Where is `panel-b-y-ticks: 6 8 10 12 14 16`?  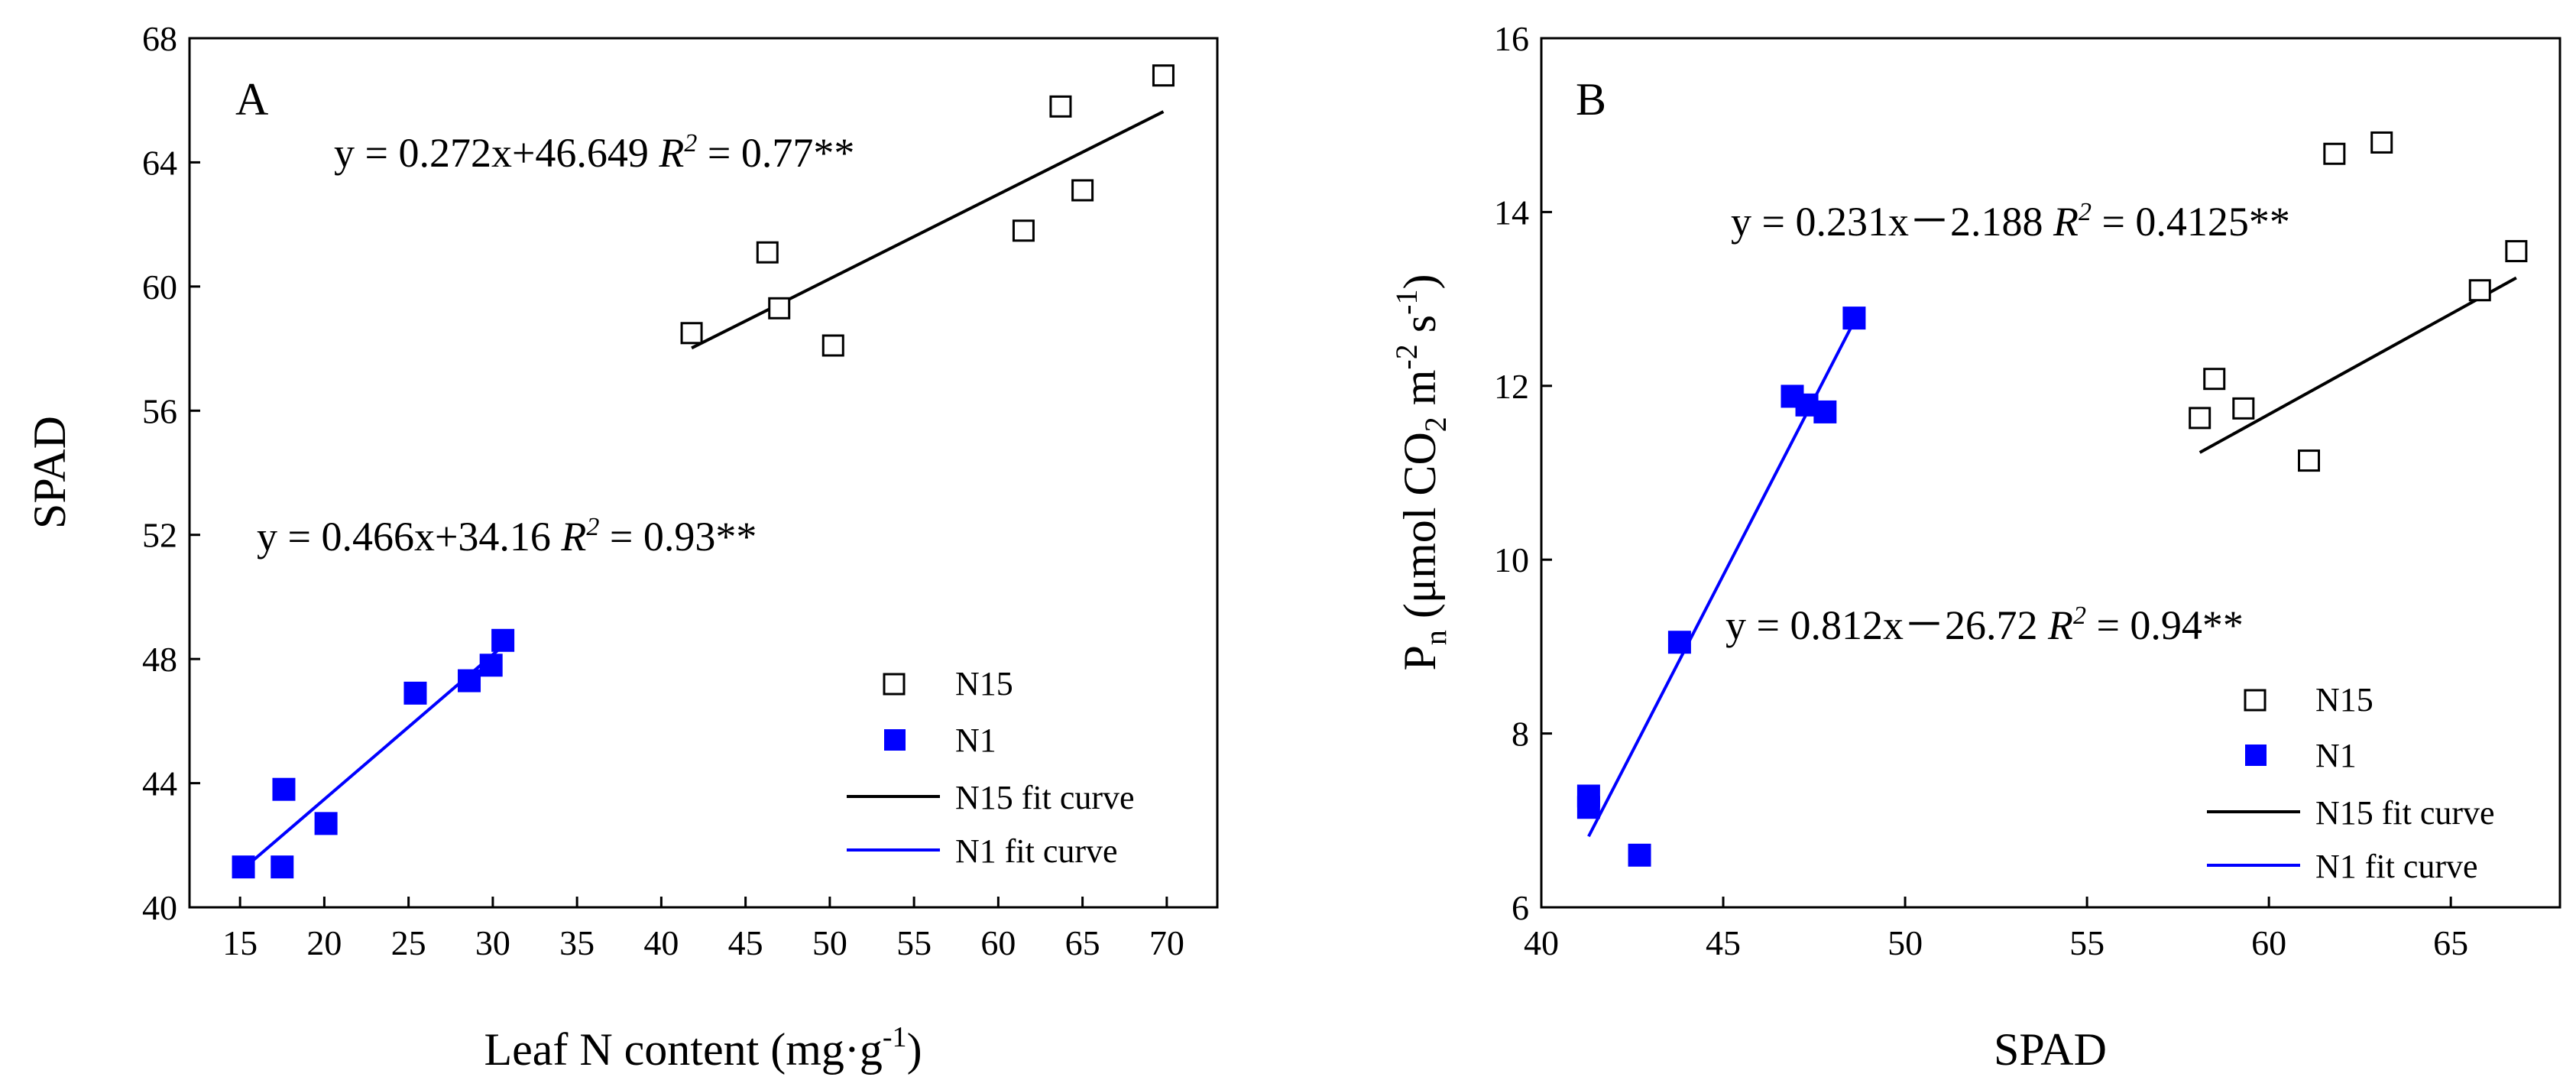
panel-b-y-ticks: 6 8 10 12 14 16 is located at coordinates (1523, 473).